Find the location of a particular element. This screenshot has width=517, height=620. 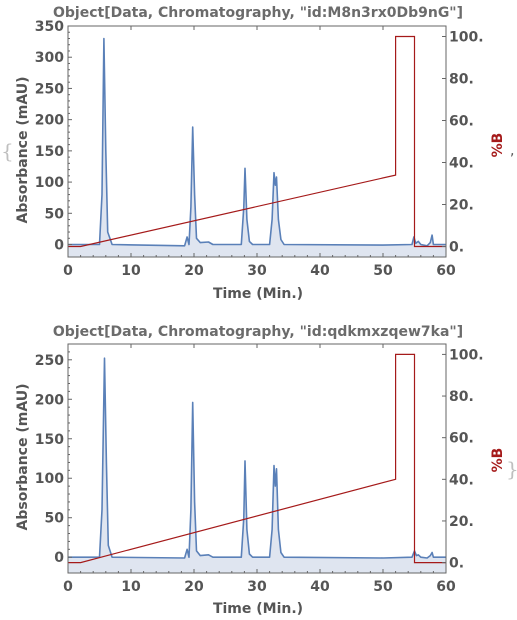

chart-1-x-tick-label: 60 is located at coordinates (446, 271).